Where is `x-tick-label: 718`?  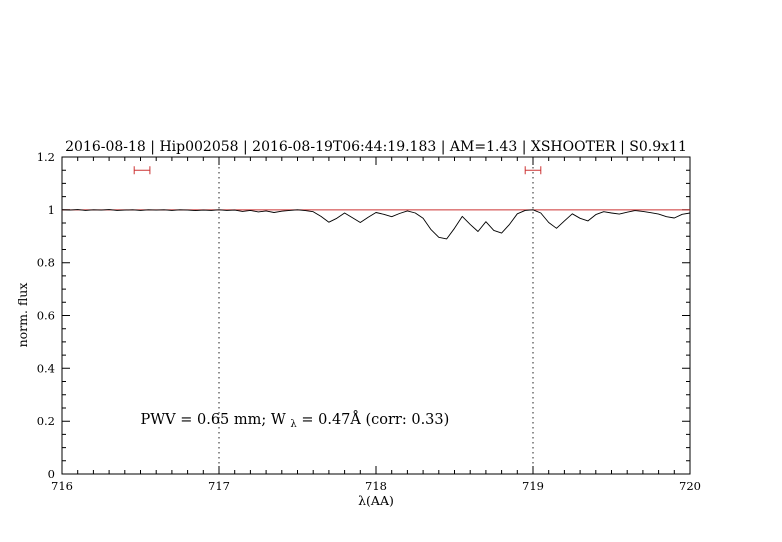 x-tick-label: 718 is located at coordinates (376, 486).